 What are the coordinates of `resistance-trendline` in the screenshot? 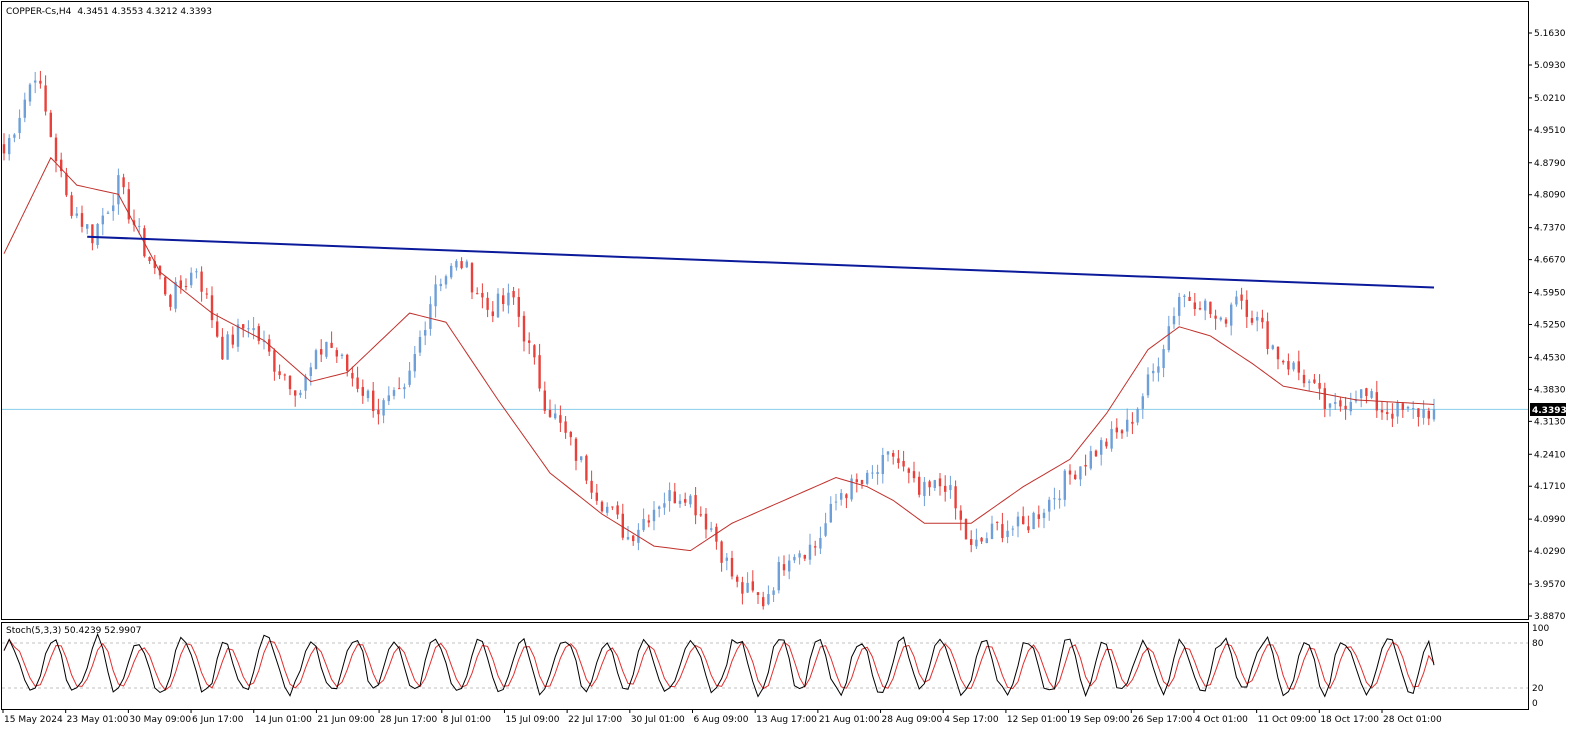 It's located at (761, 262).